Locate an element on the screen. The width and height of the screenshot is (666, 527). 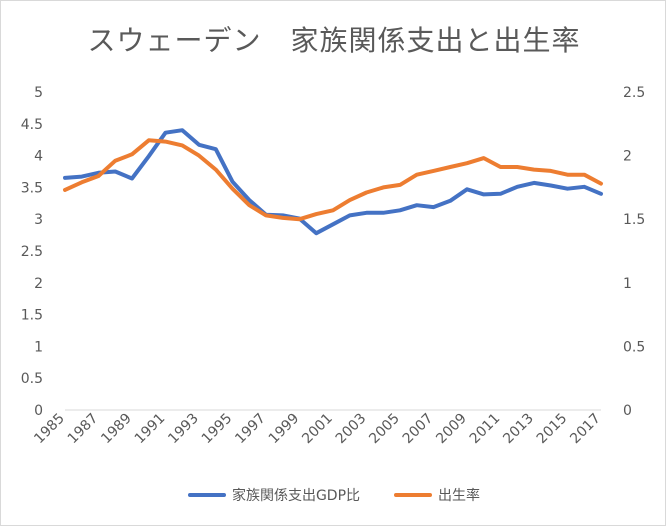
x-tick-label: 2007 is located at coordinates (418, 429).